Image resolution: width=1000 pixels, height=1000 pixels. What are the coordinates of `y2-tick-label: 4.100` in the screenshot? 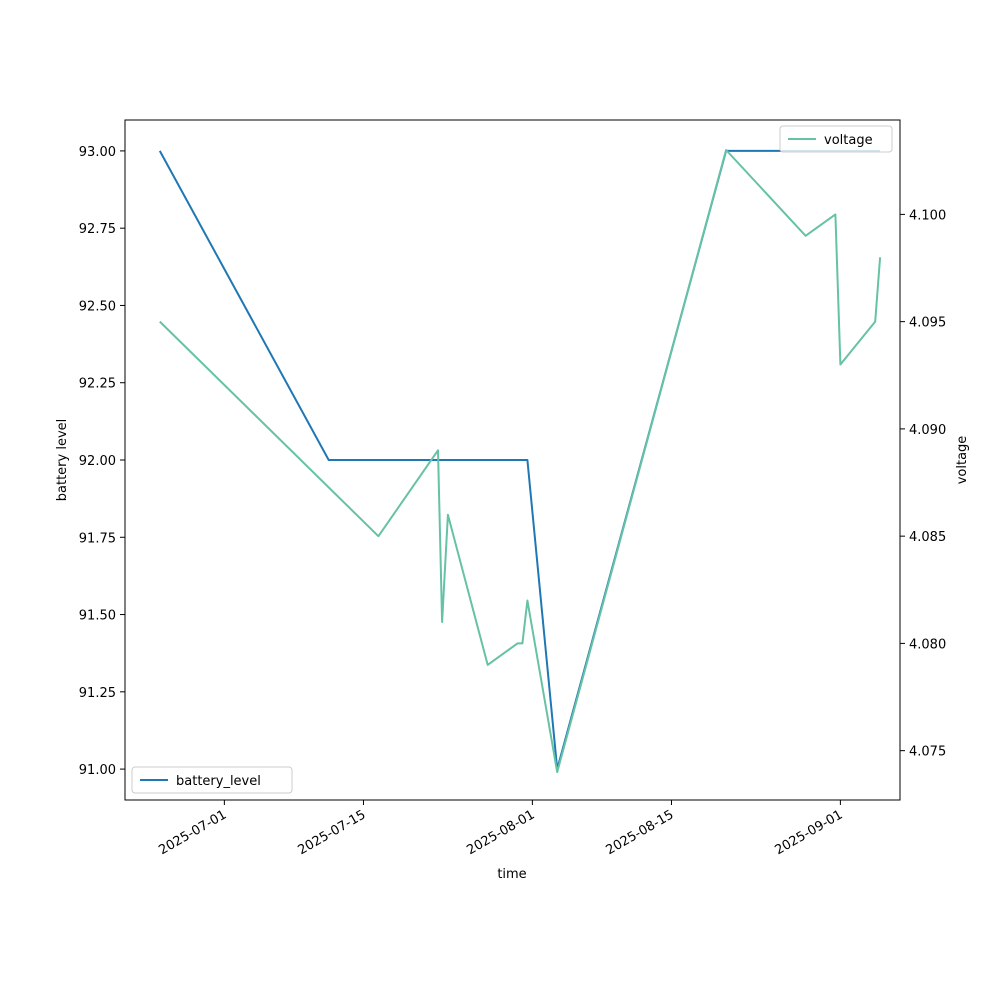 It's located at (927, 215).